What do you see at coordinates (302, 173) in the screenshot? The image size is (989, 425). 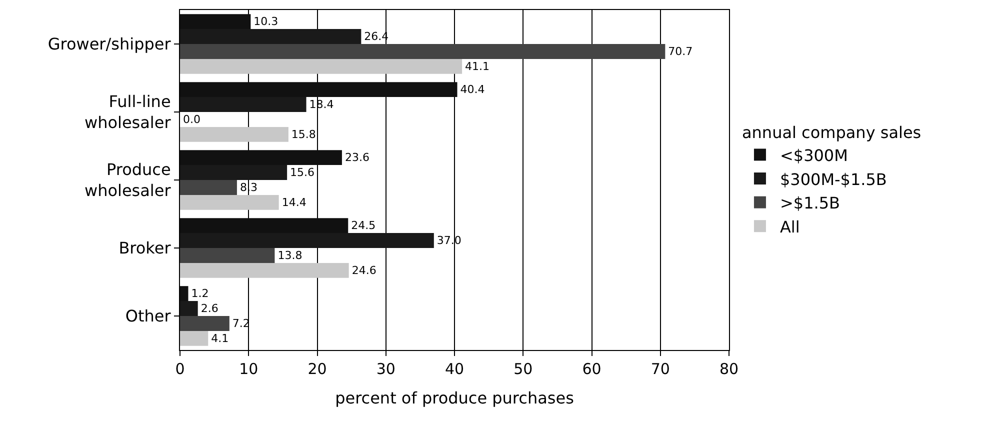 I see `data-label: 15.6` at bounding box center [302, 173].